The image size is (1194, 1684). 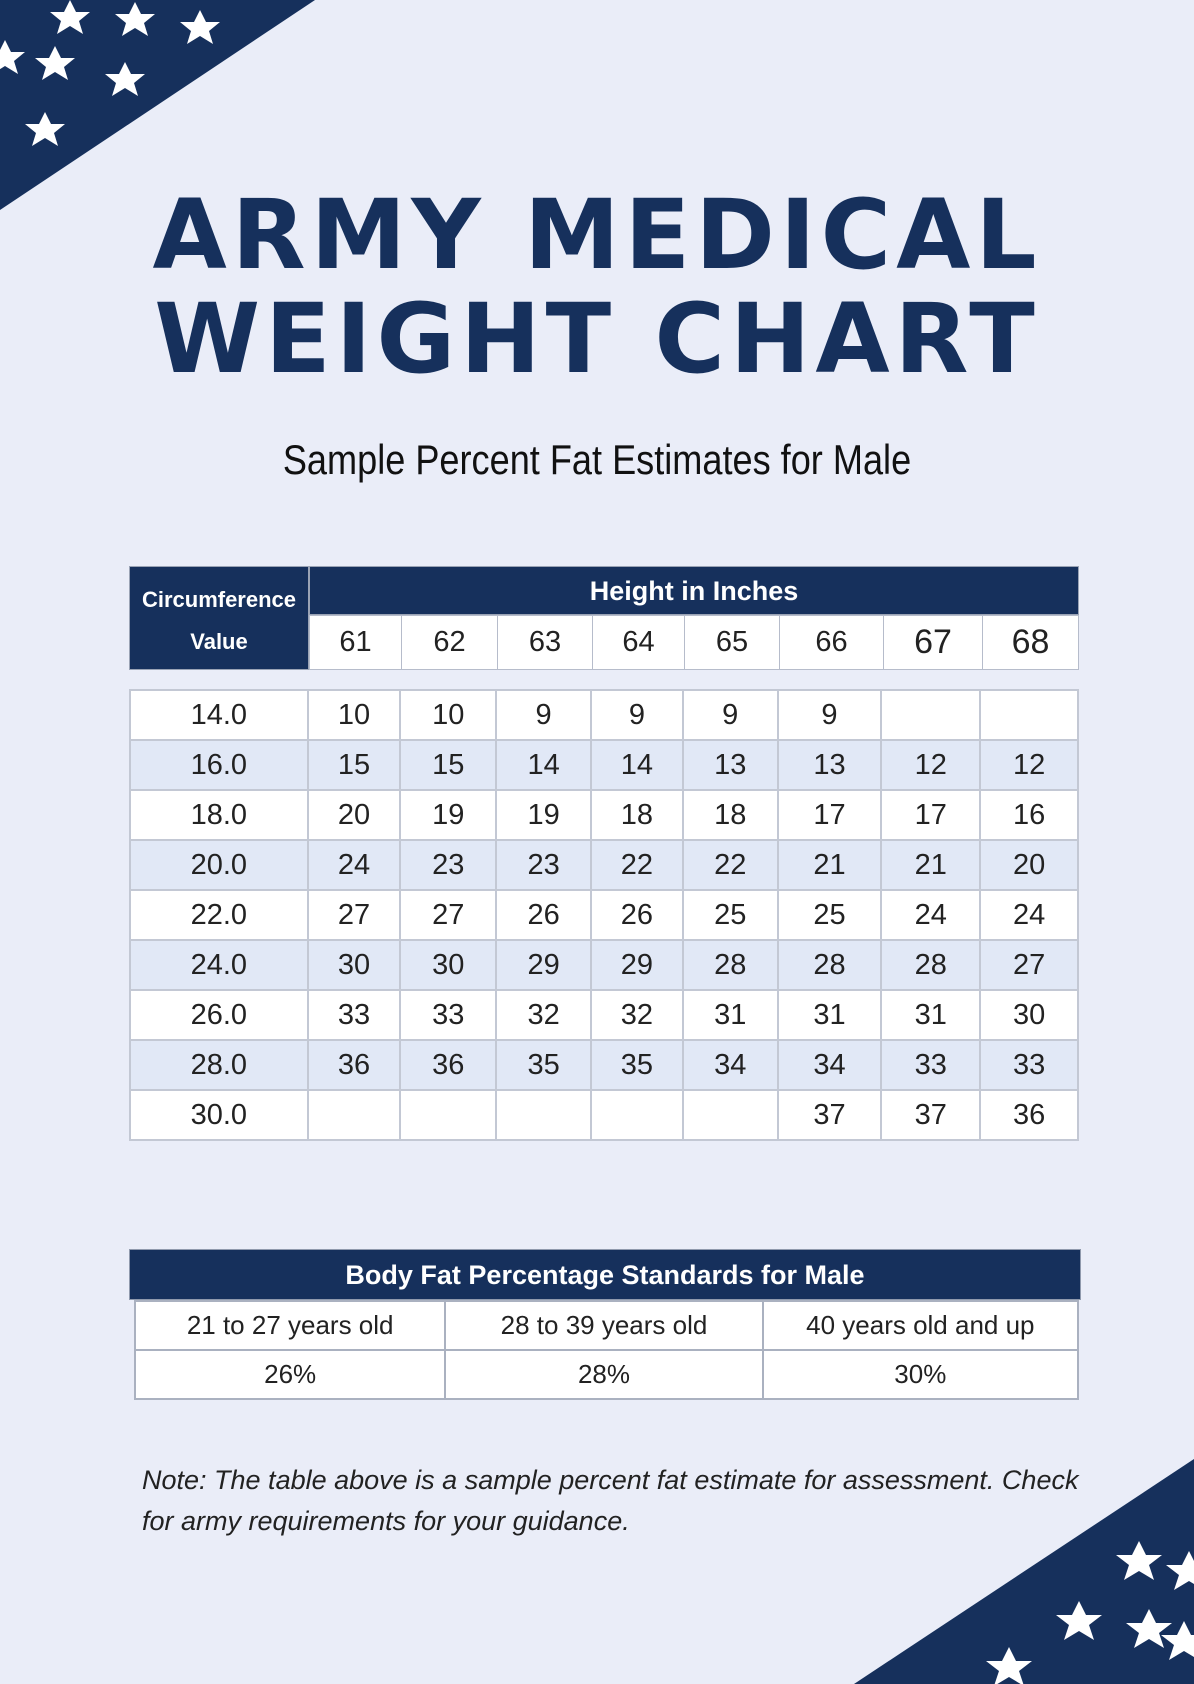 I want to click on percentage-cell: 30%, so click(x=920, y=1374).